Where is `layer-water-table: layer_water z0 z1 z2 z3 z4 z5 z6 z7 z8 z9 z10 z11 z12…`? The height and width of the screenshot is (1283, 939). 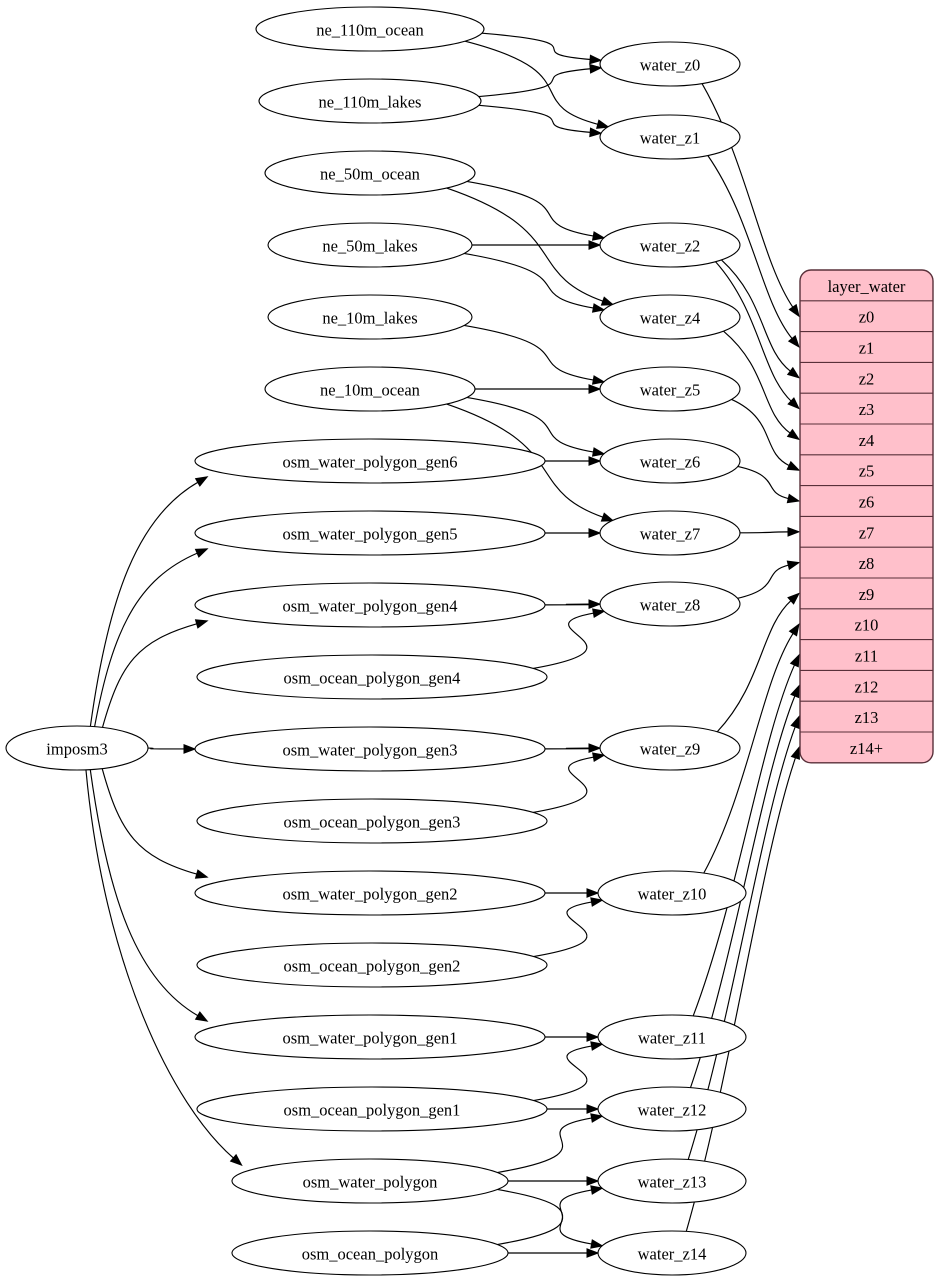 layer-water-table: layer_water z0 z1 z2 z3 z4 z5 z6 z7 z8 z9 z10 z11 z12… is located at coordinates (866, 516).